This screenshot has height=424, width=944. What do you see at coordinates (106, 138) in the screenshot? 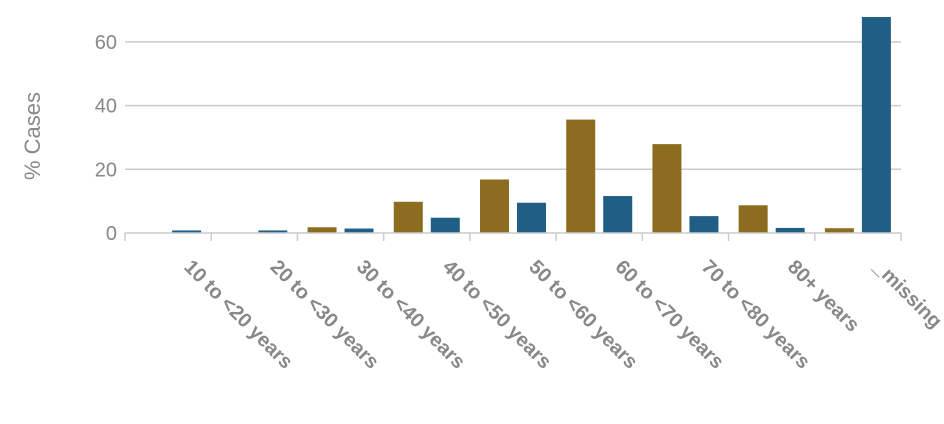
I see `y-tick-labels: 0 20 40 60` at bounding box center [106, 138].